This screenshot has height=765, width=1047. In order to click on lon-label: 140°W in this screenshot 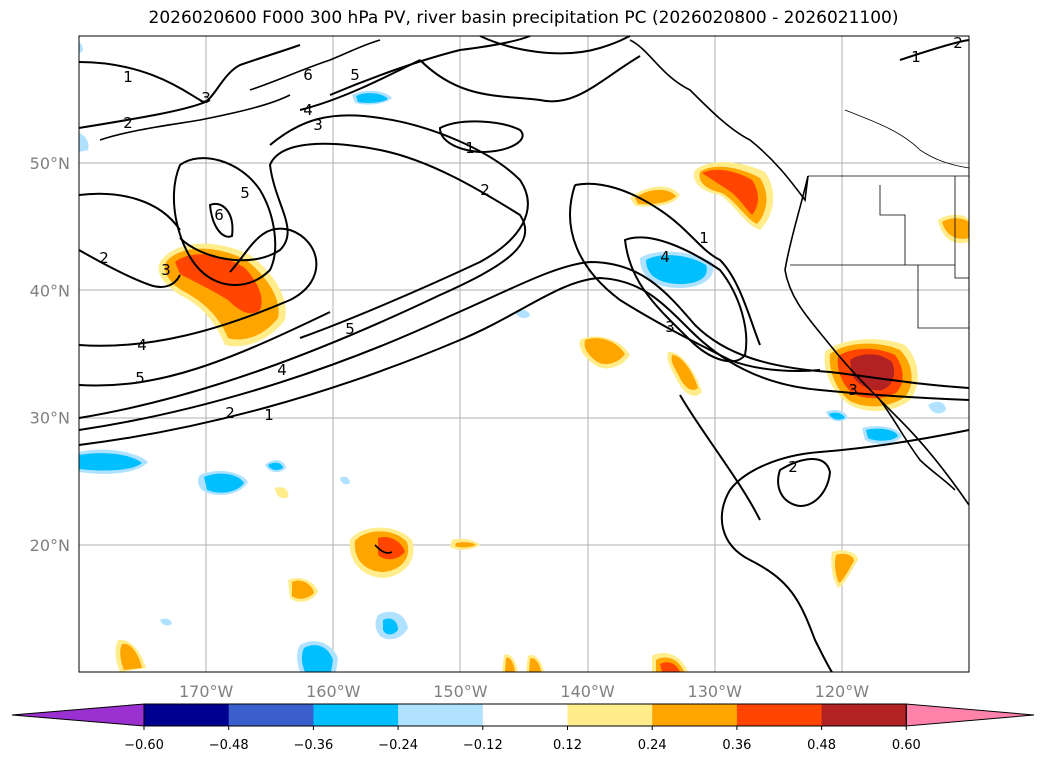, I will do `click(587, 691)`.